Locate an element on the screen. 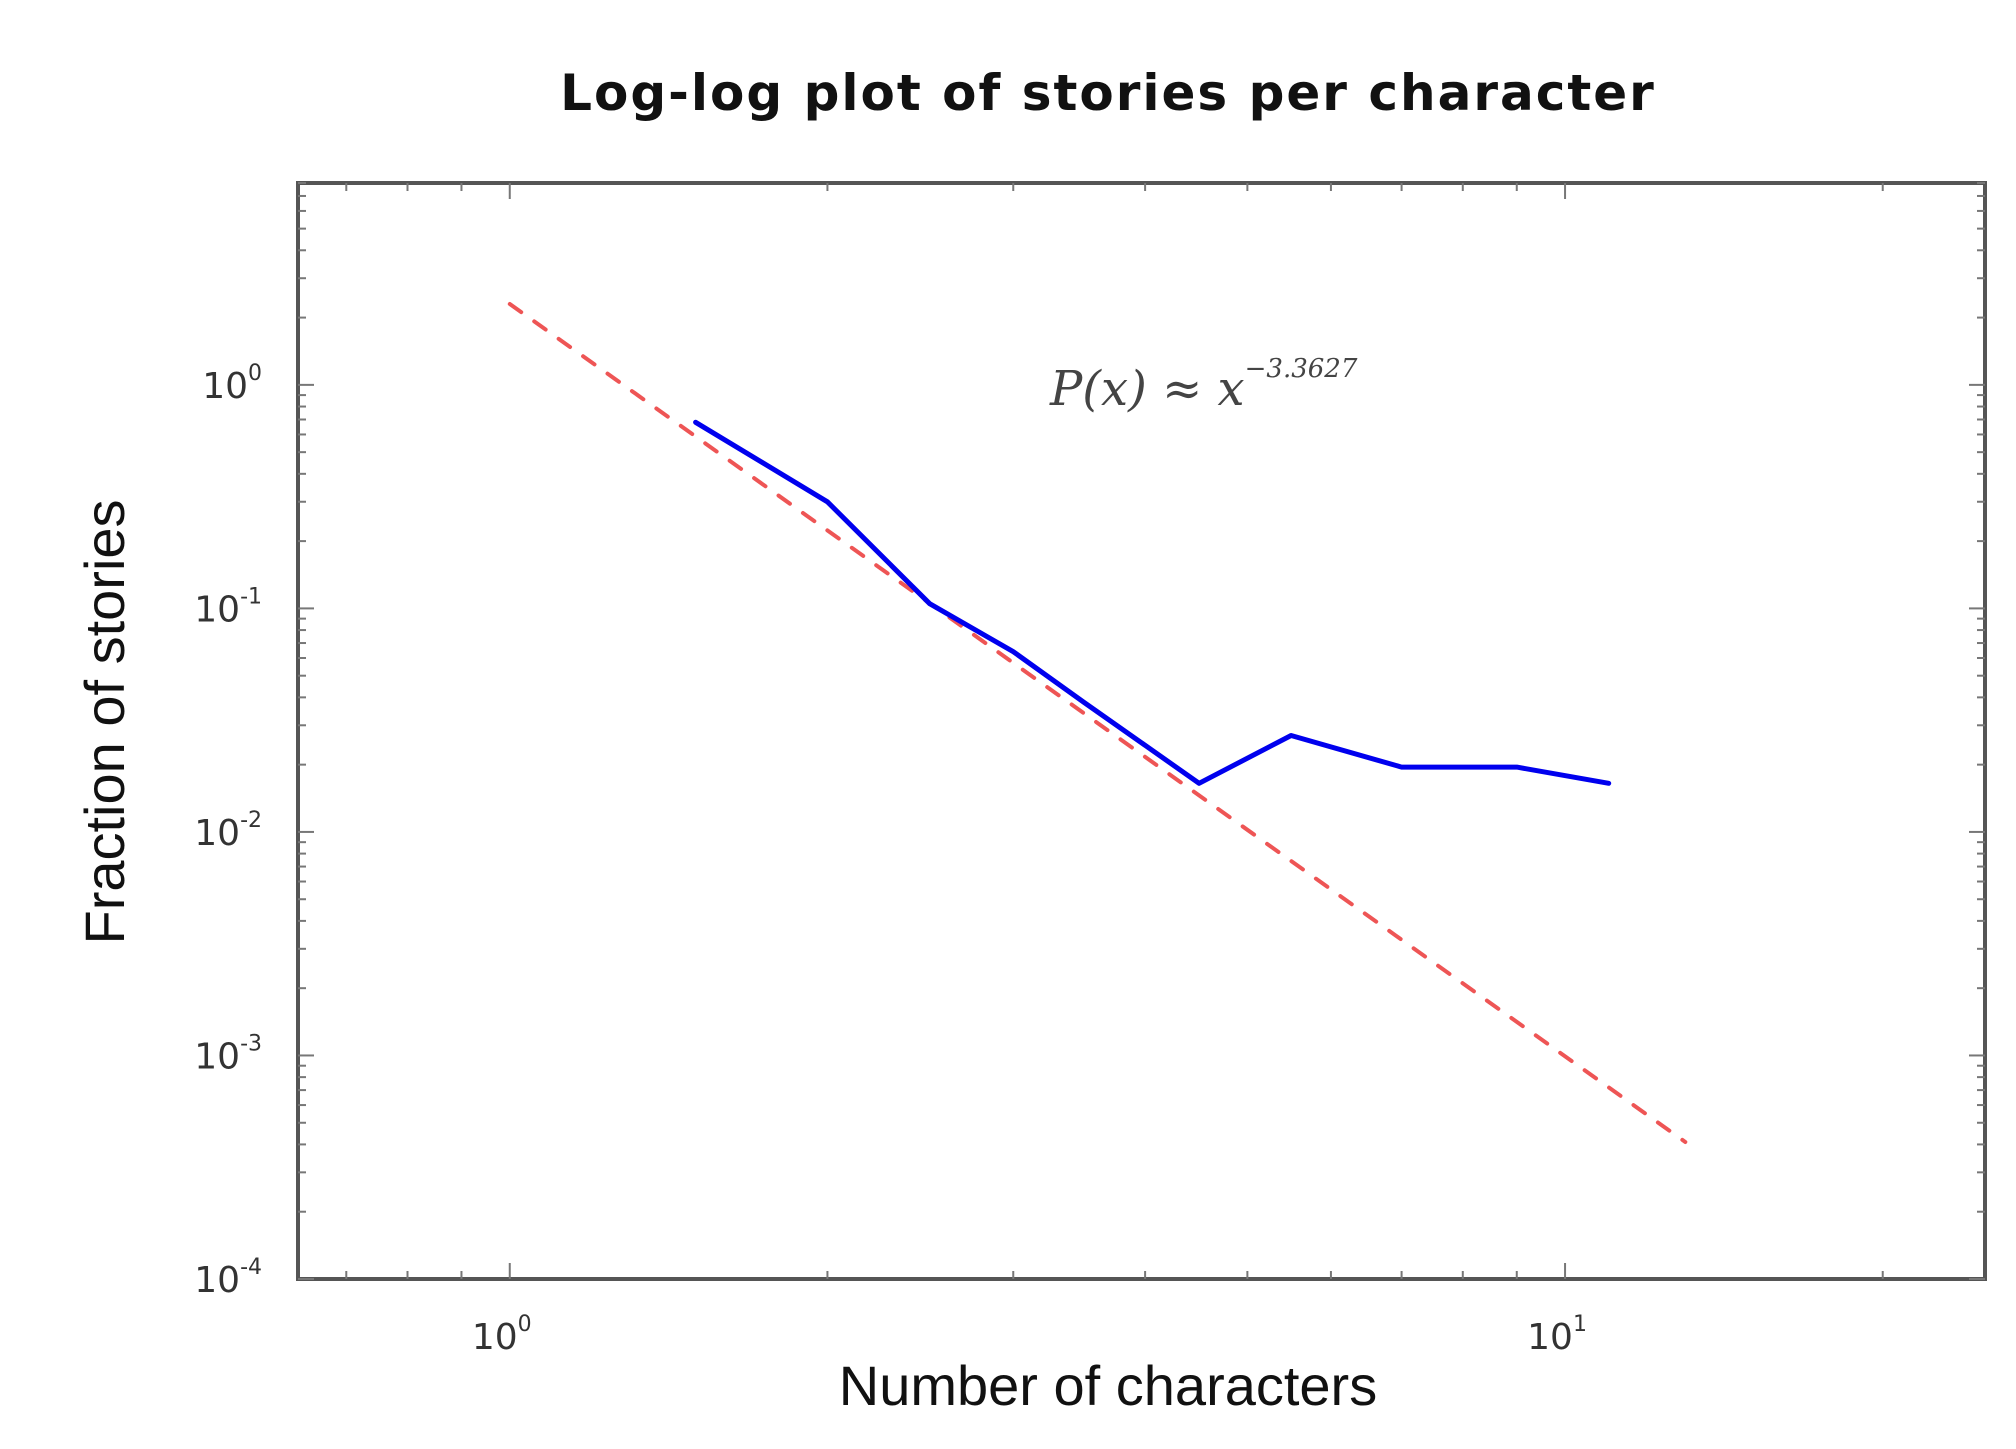  y-tick-label: 10⁻² is located at coordinates (228, 831).